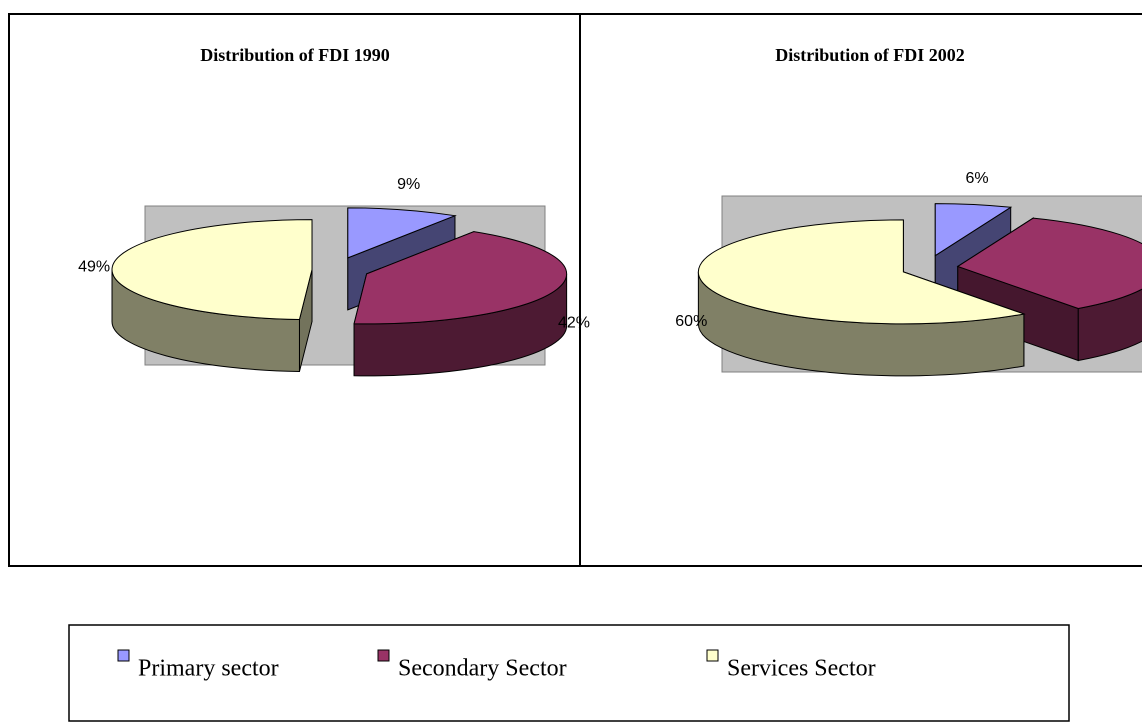 The height and width of the screenshot is (724, 1142). What do you see at coordinates (408, 184) in the screenshot?
I see `data-label: 9%` at bounding box center [408, 184].